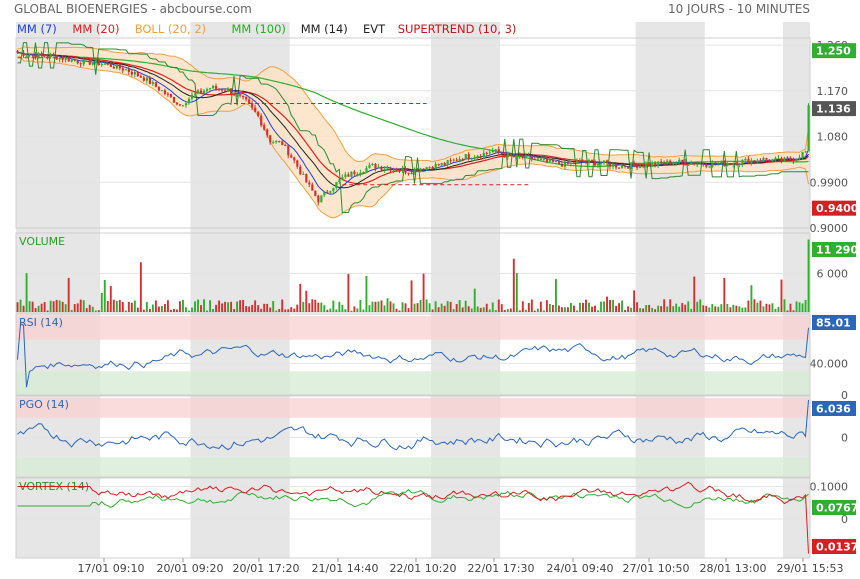  I want to click on vortex-minus-line, so click(413, 517).